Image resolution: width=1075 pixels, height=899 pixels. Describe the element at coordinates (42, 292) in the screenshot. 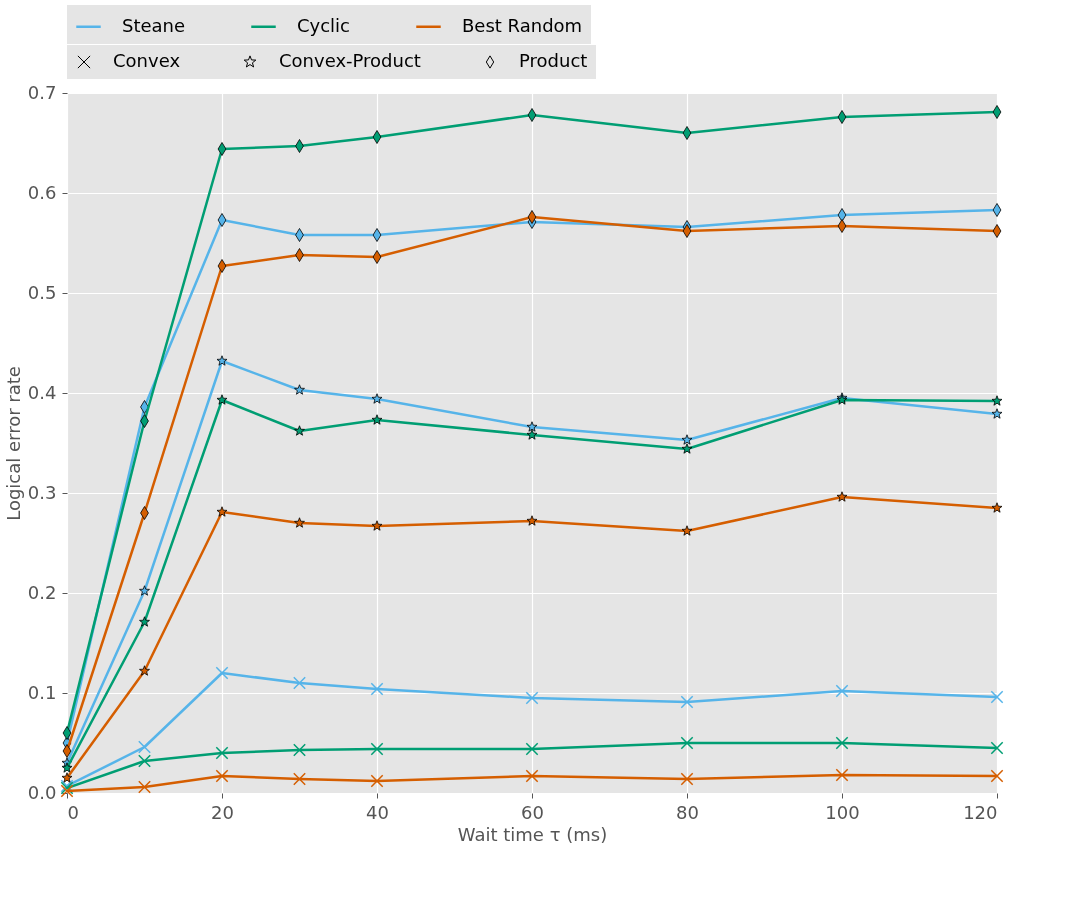

I see `y-tick-label: 0.5` at that location.